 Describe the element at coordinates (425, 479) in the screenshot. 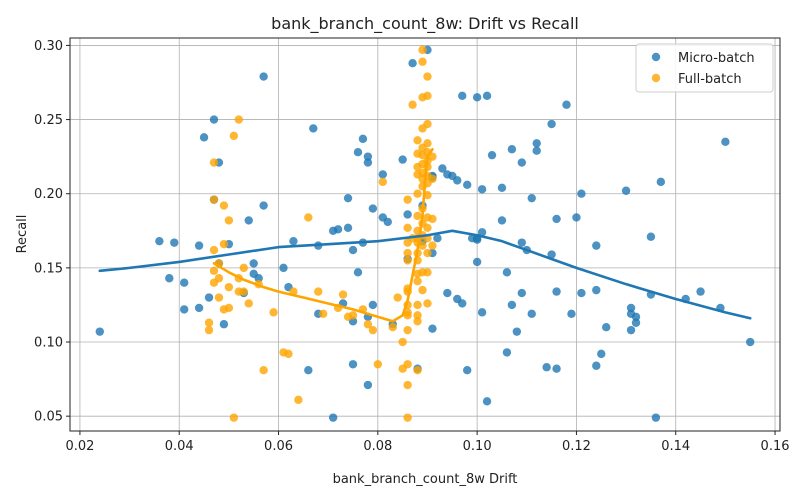

I see `x-axis-label: bank_branch_count_8w Drift` at that location.